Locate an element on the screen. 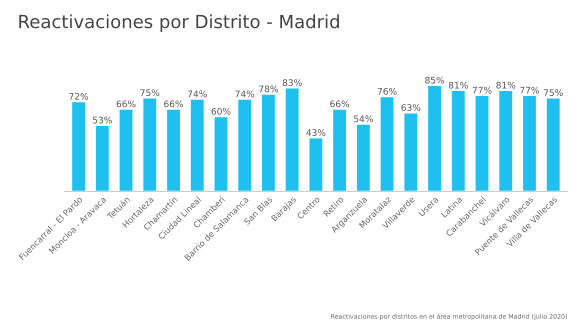 This screenshot has height=330, width=585. data-label: 85% is located at coordinates (434, 80).